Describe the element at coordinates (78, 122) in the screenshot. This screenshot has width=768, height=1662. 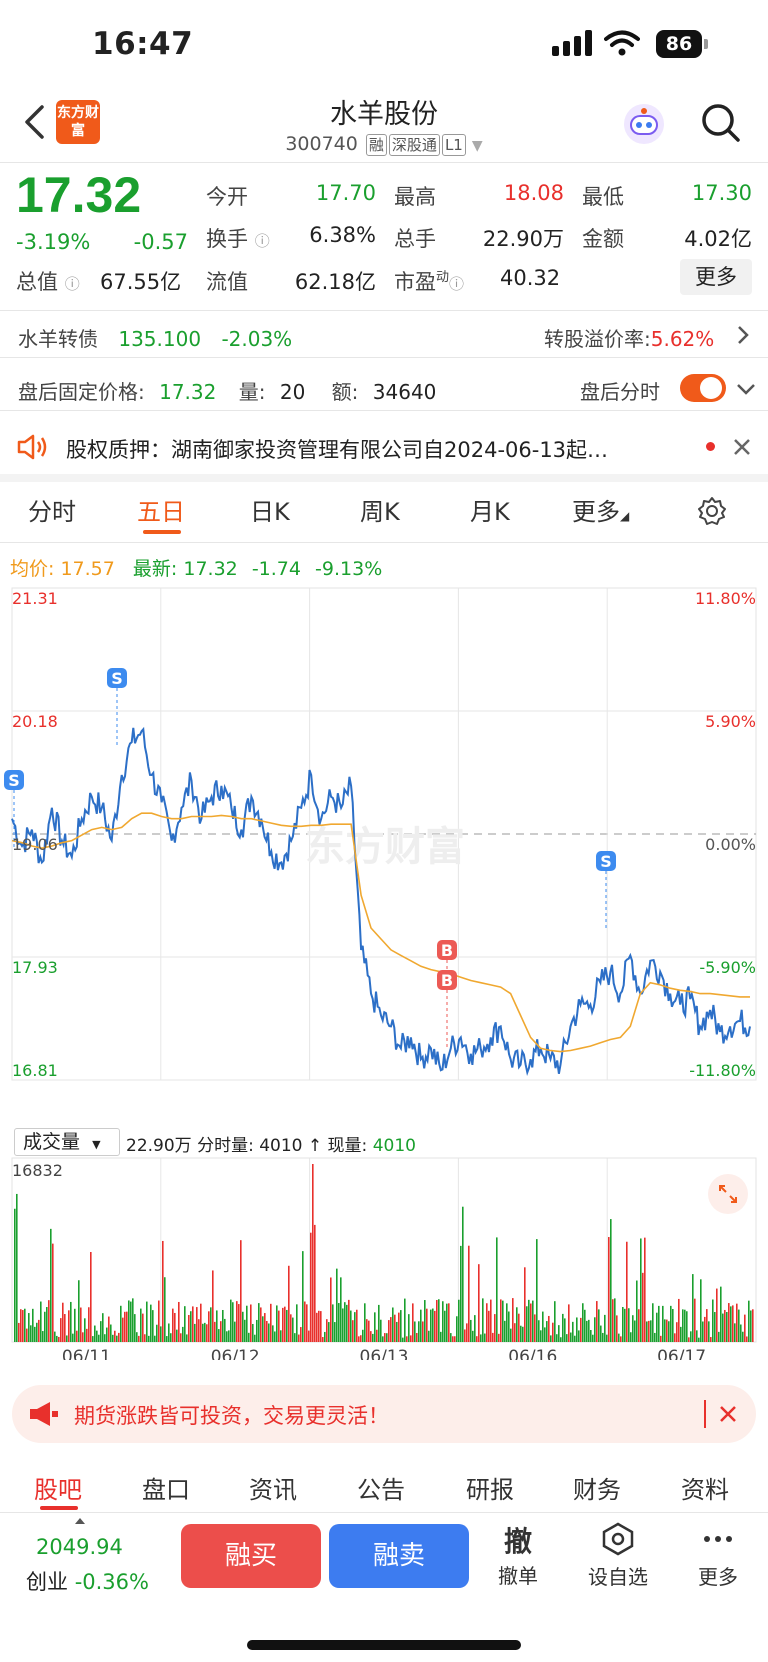
I see `logo-text: 东方财富` at that location.